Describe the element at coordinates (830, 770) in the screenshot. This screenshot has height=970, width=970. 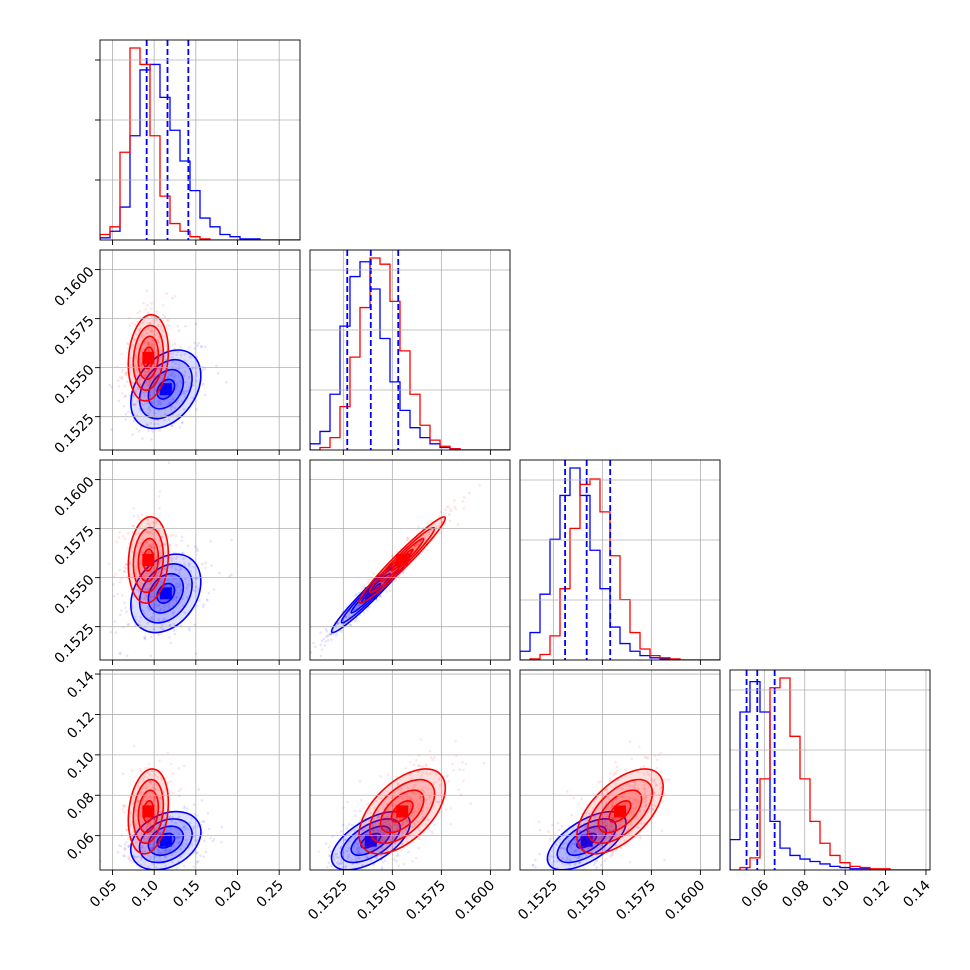
I see `axes-frame` at that location.